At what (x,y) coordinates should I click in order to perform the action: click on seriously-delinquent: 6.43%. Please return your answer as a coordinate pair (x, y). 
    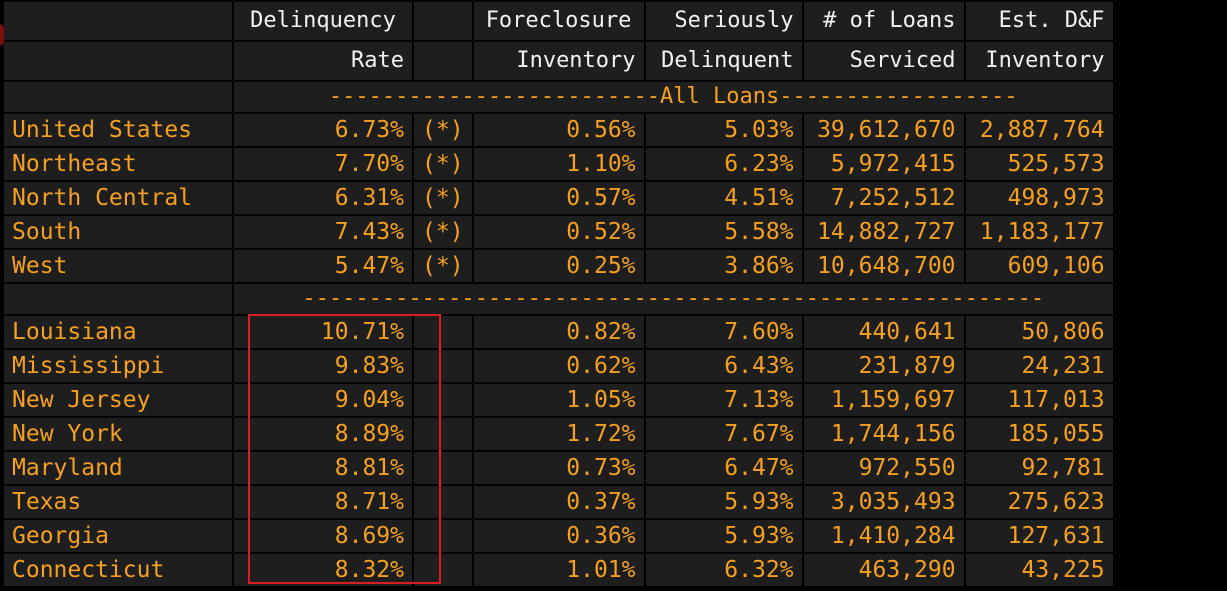
    Looking at the image, I should click on (723, 366).